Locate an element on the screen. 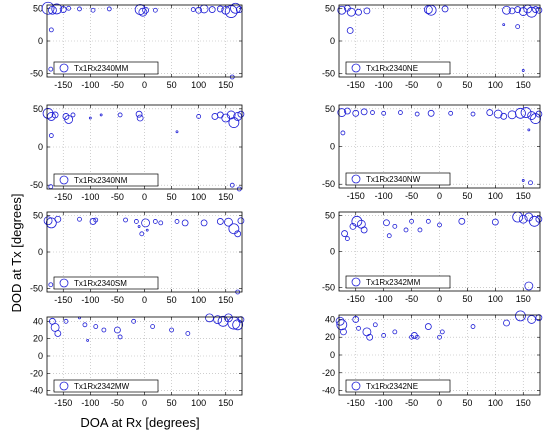 The image size is (552, 433). legend-label: Tx1Rx2342NE is located at coordinates (392, 386).